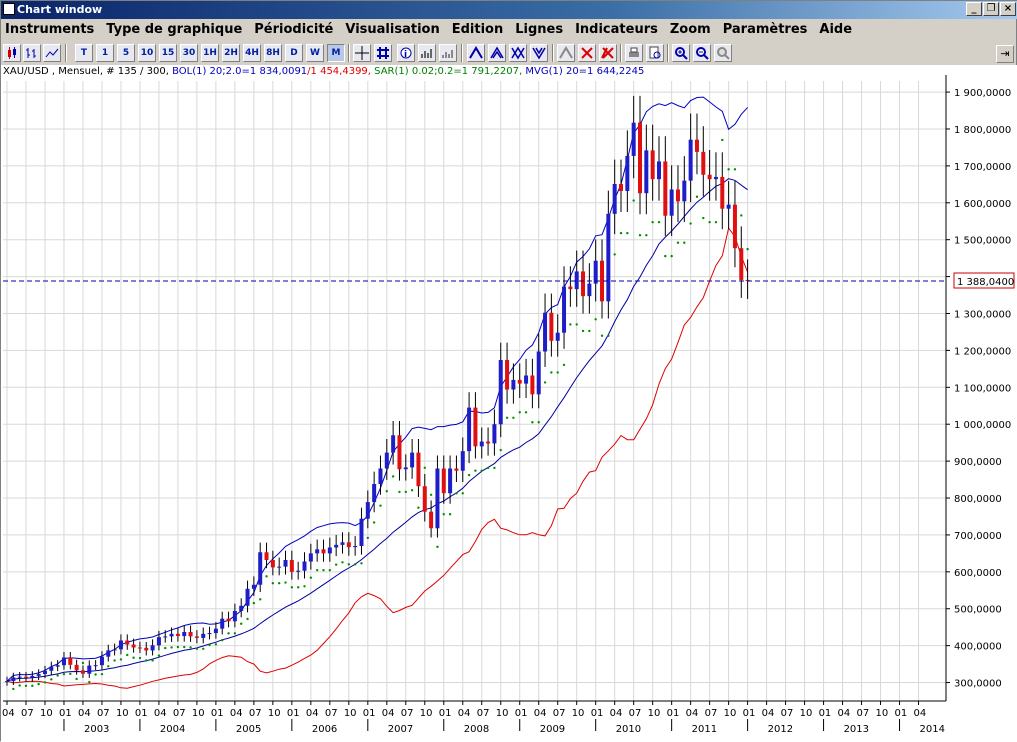 This screenshot has height=742, width=1017. What do you see at coordinates (252, 53) in the screenshot?
I see `period-4h-button: 4H` at bounding box center [252, 53].